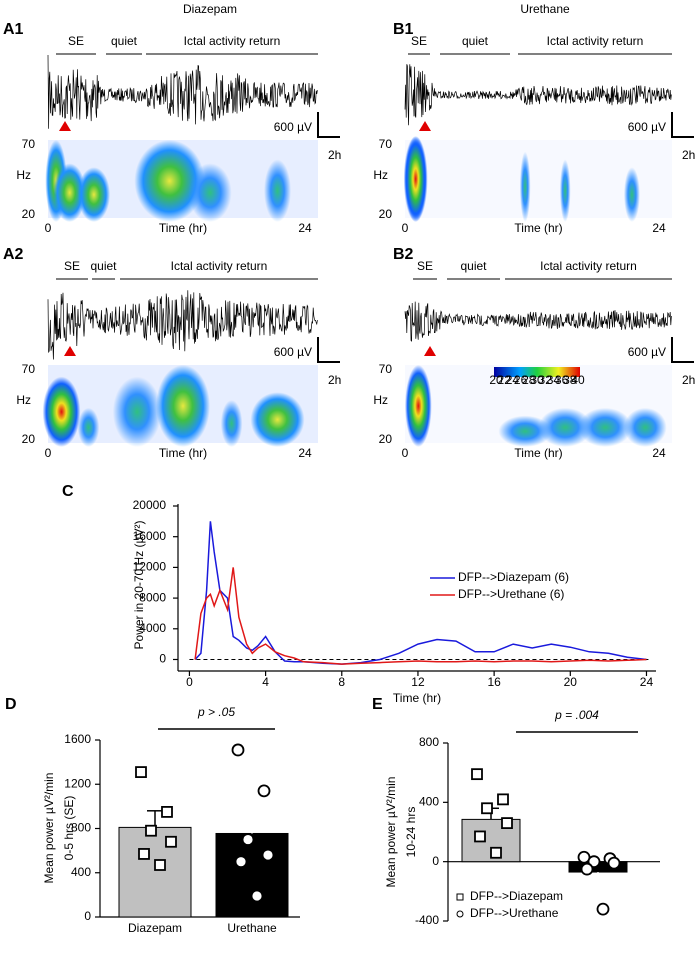  What do you see at coordinates (529, 380) in the screenshot?
I see `colorbar-tick-label: 28` at bounding box center [529, 380].